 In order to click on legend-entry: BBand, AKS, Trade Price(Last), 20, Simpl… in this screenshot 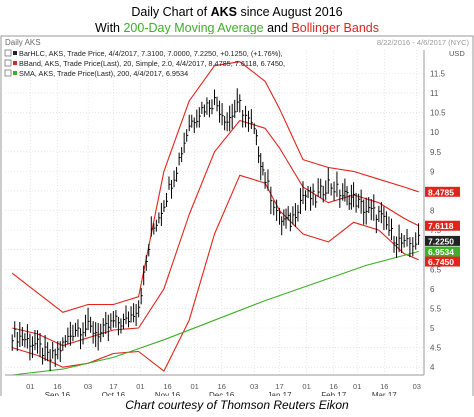, I will do `click(152, 63)`.